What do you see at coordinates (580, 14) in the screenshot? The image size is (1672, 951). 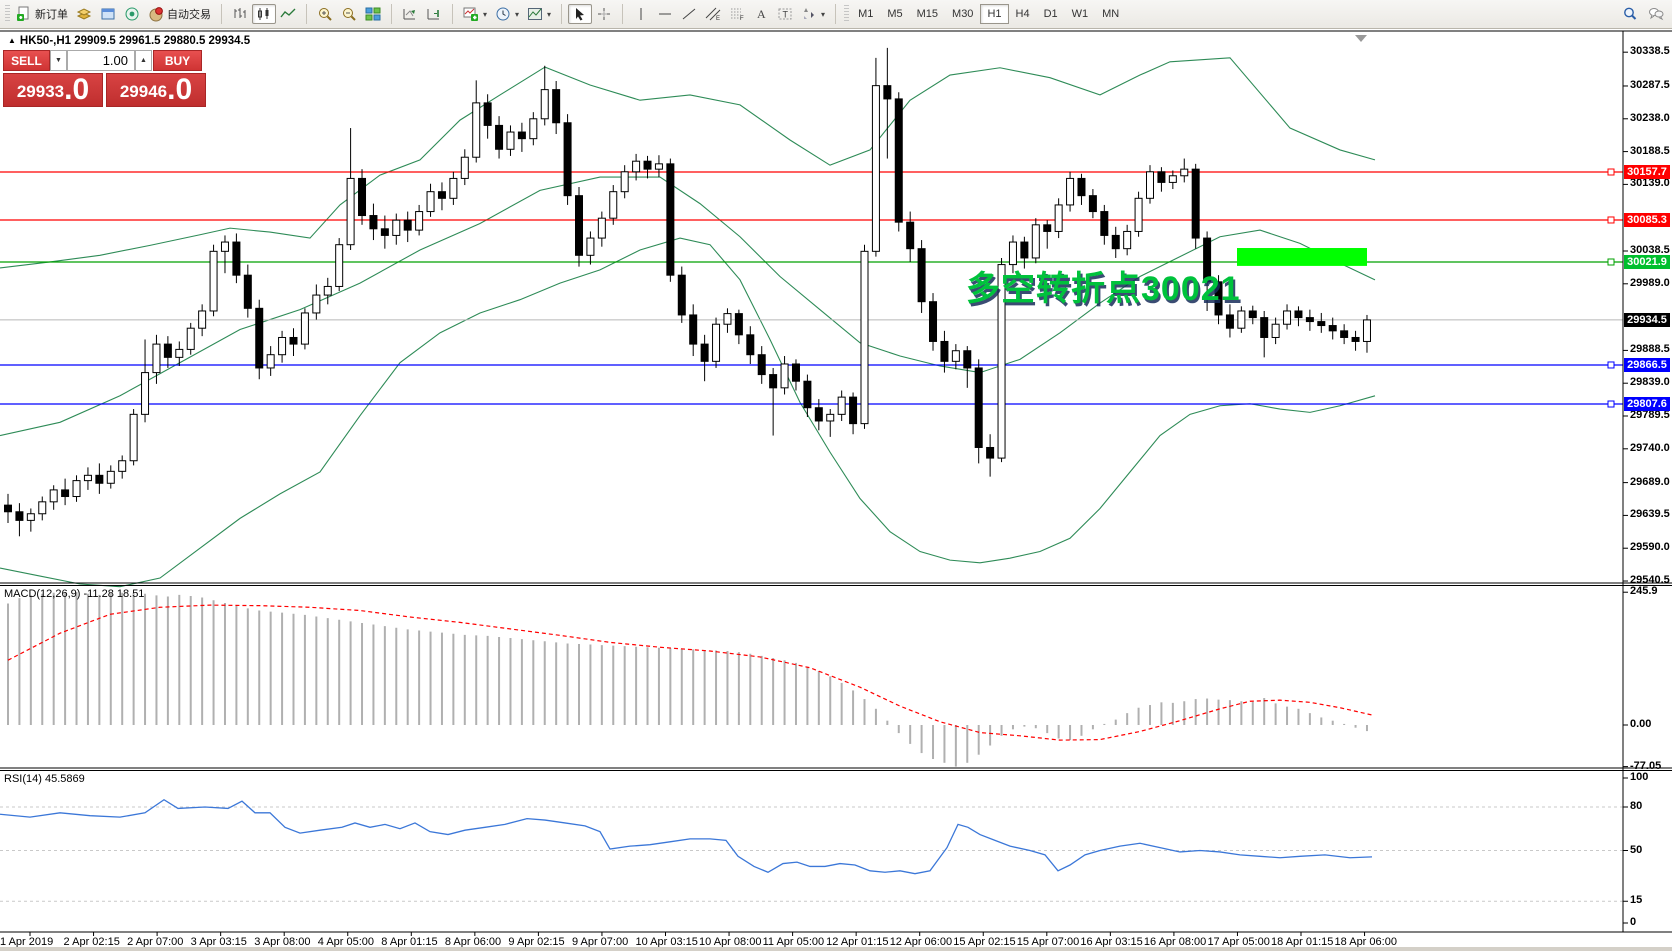 I see `cursor-button` at bounding box center [580, 14].